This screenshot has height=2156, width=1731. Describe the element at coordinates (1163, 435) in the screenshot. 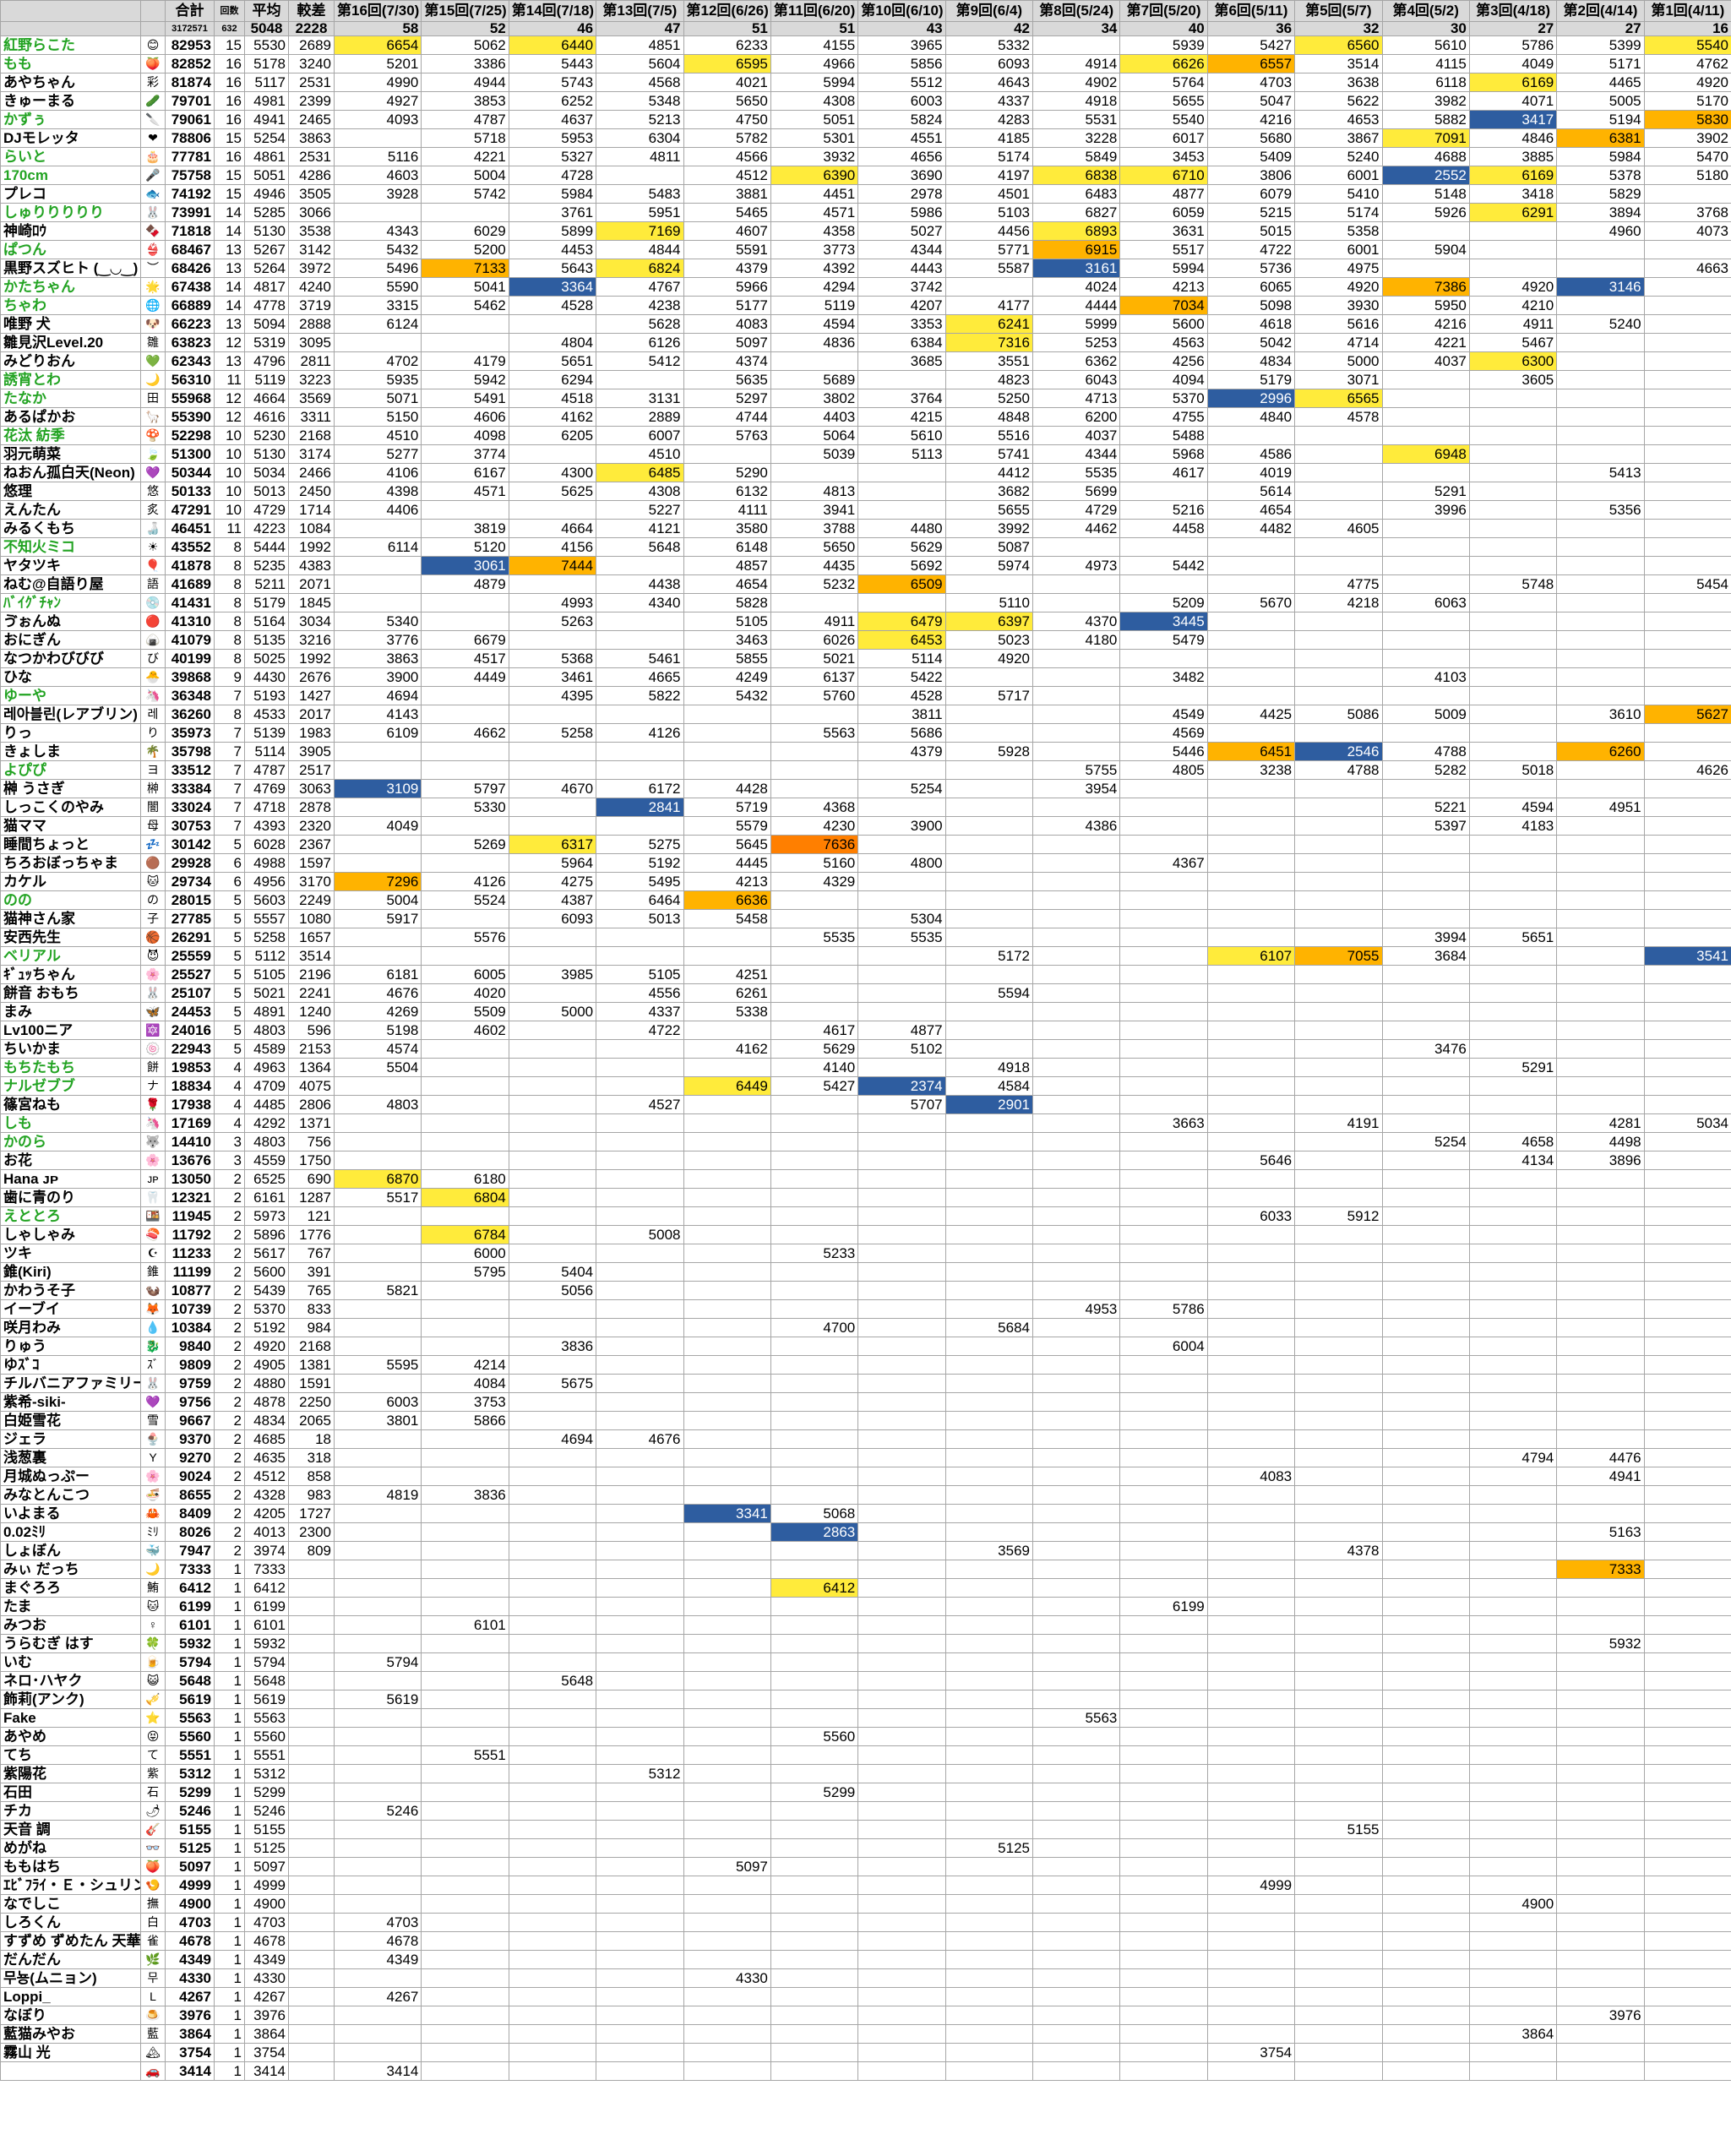

I see `score-cell: 5488` at that location.